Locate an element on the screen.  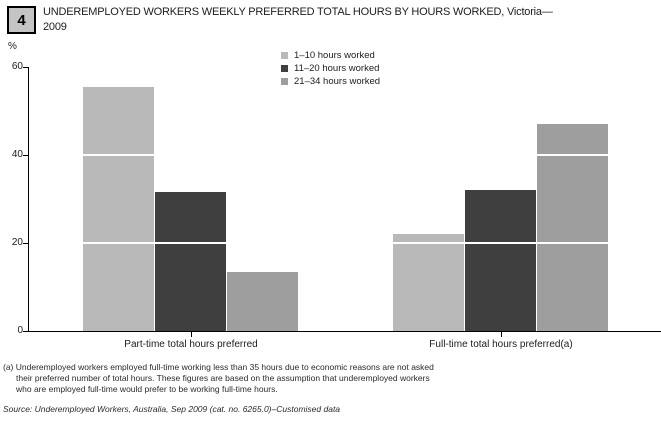
y-tick-label: 60 is located at coordinates (17, 66).